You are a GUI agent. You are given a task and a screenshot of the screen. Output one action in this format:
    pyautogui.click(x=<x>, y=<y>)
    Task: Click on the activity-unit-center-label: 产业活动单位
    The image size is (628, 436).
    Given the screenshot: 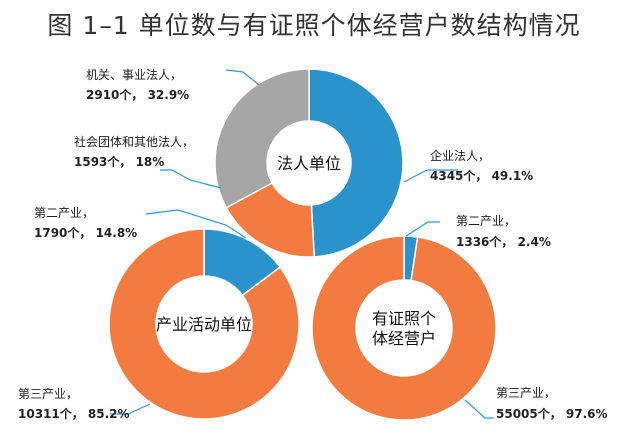 What is the action you would take?
    pyautogui.click(x=204, y=324)
    